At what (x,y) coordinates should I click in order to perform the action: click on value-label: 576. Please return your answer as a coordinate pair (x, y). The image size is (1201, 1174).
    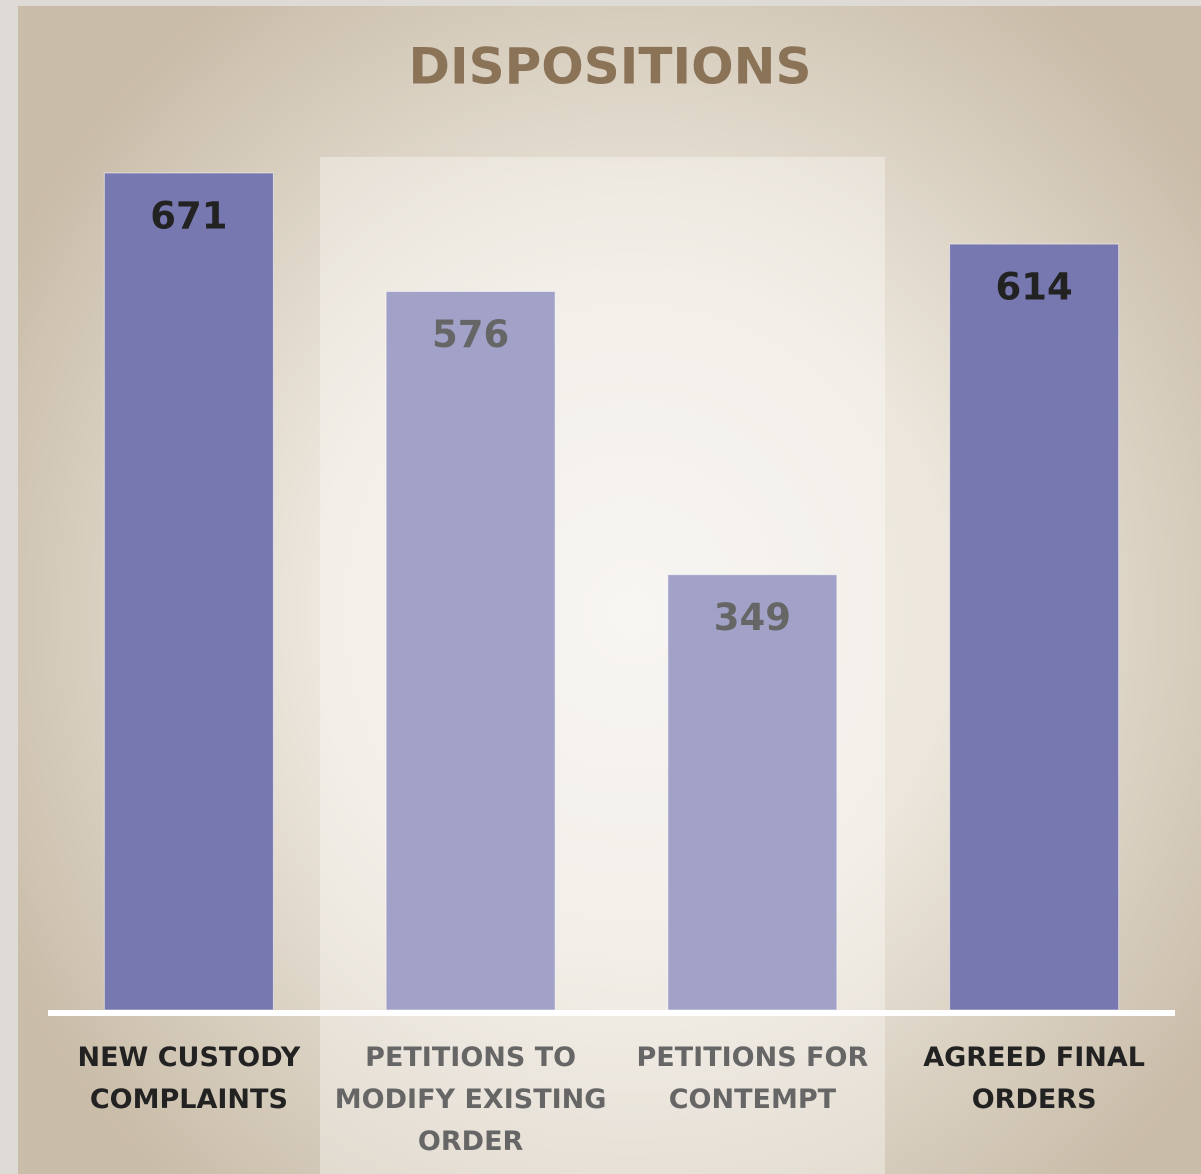
    Looking at the image, I should click on (470, 334).